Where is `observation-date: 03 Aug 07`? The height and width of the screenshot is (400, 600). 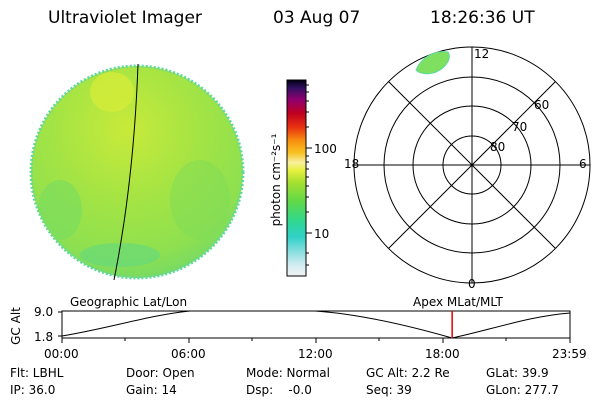
observation-date: 03 Aug 07 is located at coordinates (317, 18).